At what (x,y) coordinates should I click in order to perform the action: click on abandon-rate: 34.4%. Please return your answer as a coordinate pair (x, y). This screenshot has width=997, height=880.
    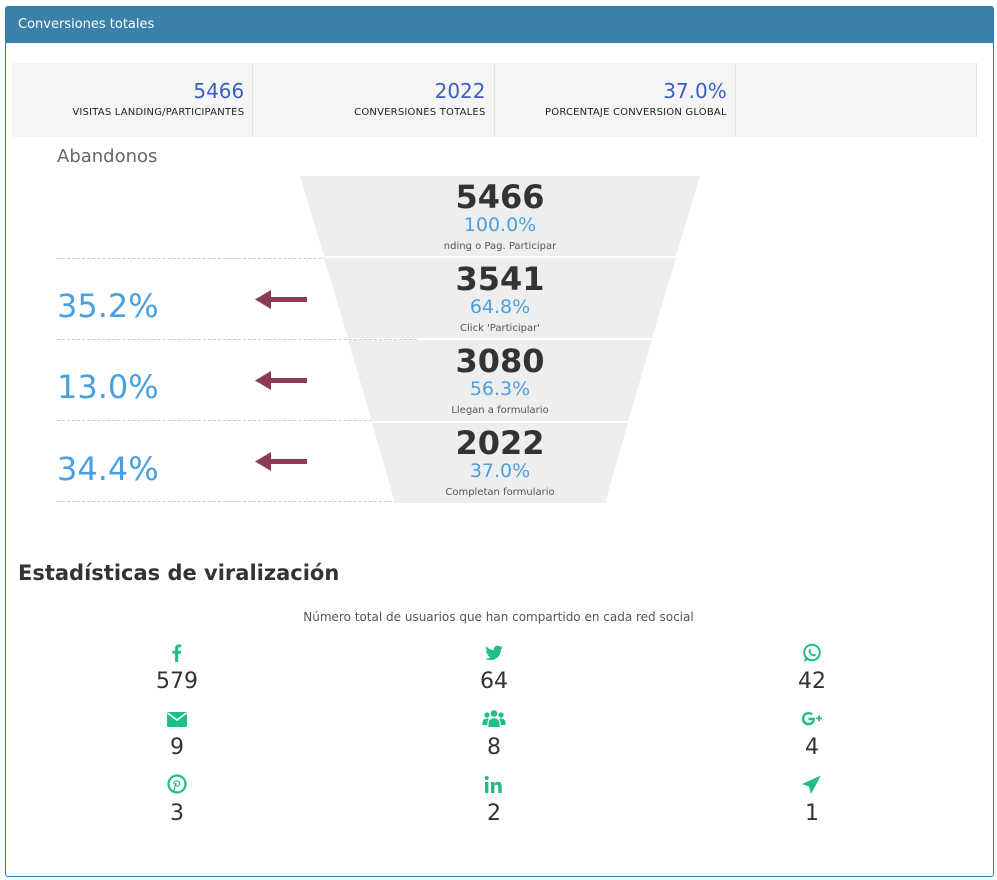
    Looking at the image, I should click on (108, 469).